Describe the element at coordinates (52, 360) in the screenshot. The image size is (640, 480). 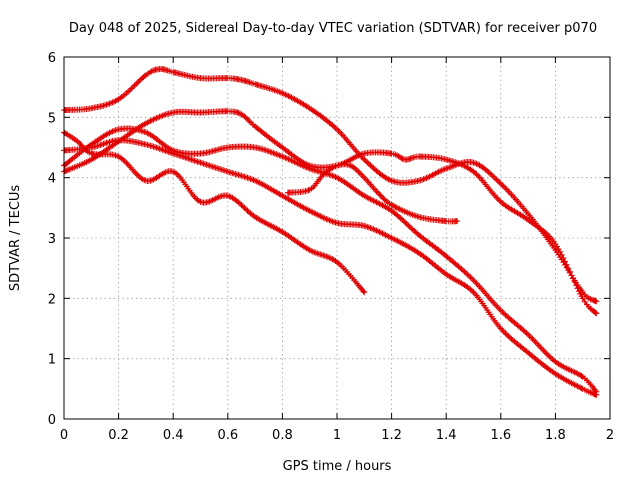
I see `y-tick-label: 1` at that location.